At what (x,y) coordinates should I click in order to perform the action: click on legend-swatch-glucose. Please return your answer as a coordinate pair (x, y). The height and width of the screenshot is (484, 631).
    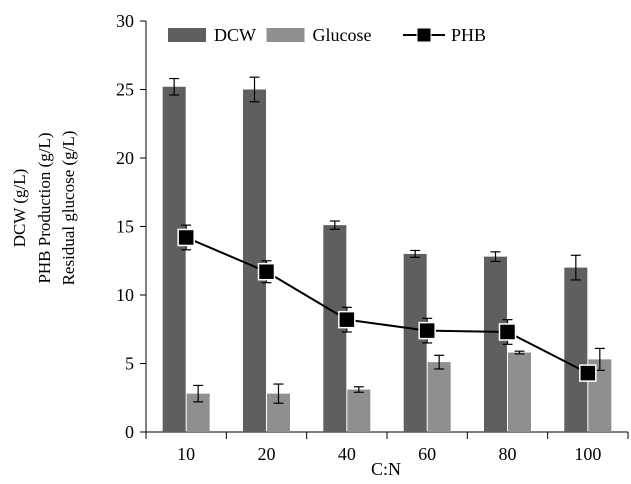
    Looking at the image, I should click on (285, 35).